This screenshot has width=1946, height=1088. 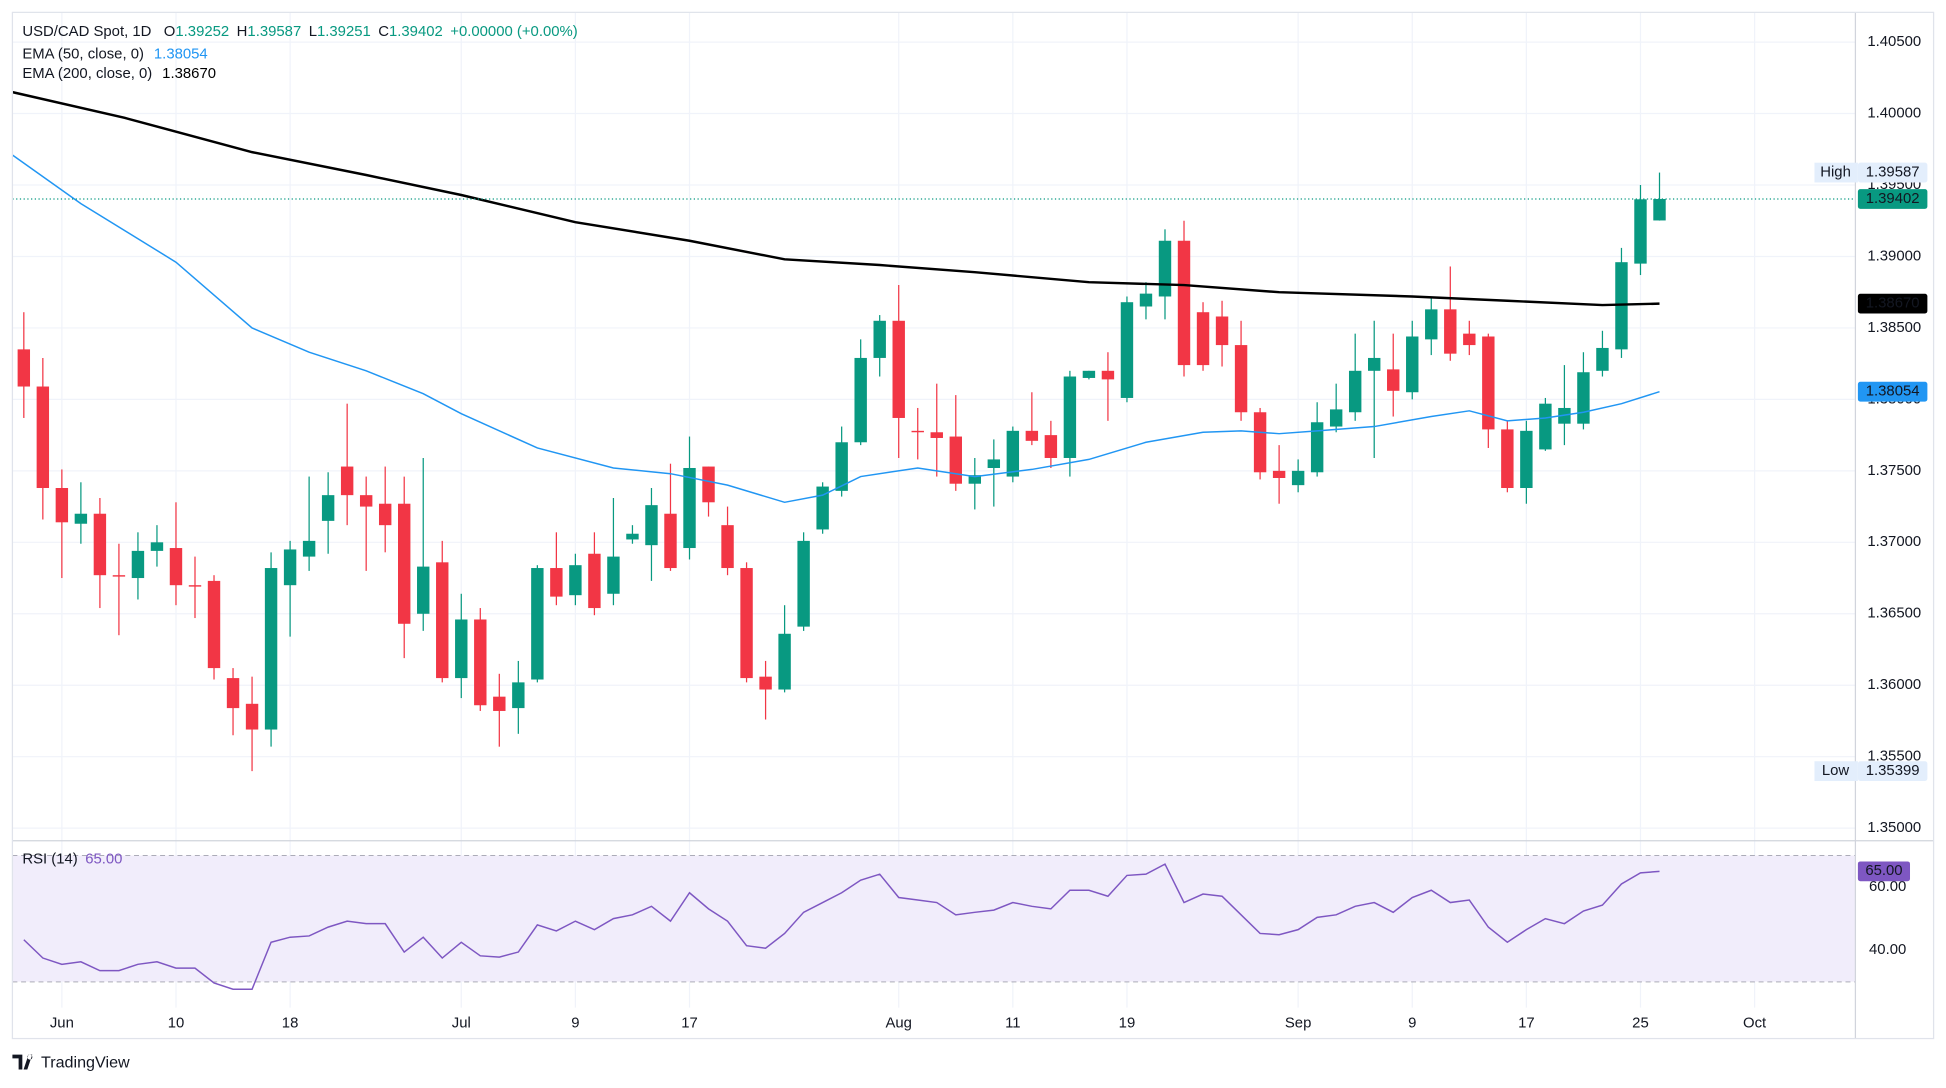 I want to click on ohlc-key: L, so click(x=313, y=32).